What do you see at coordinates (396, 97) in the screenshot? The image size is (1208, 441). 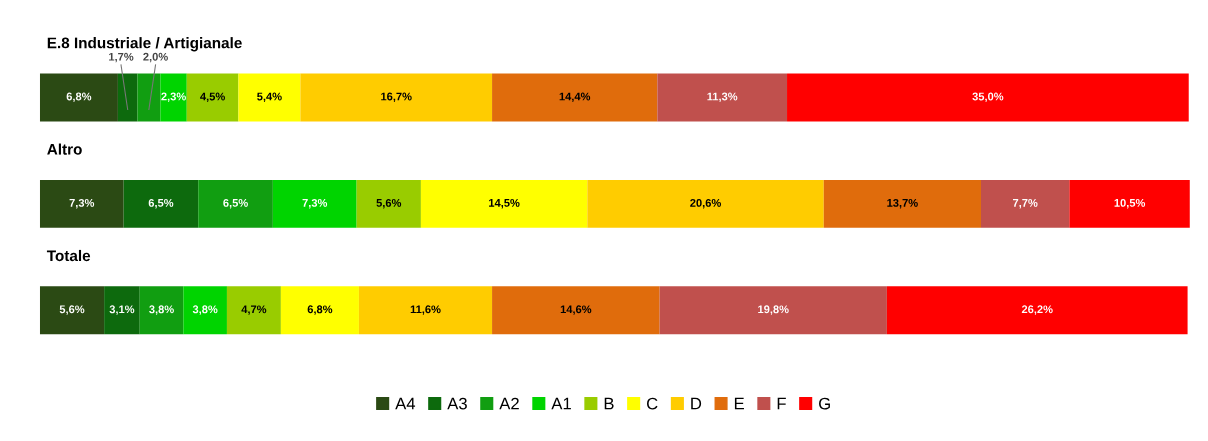 I see `data-label: 16,7%` at bounding box center [396, 97].